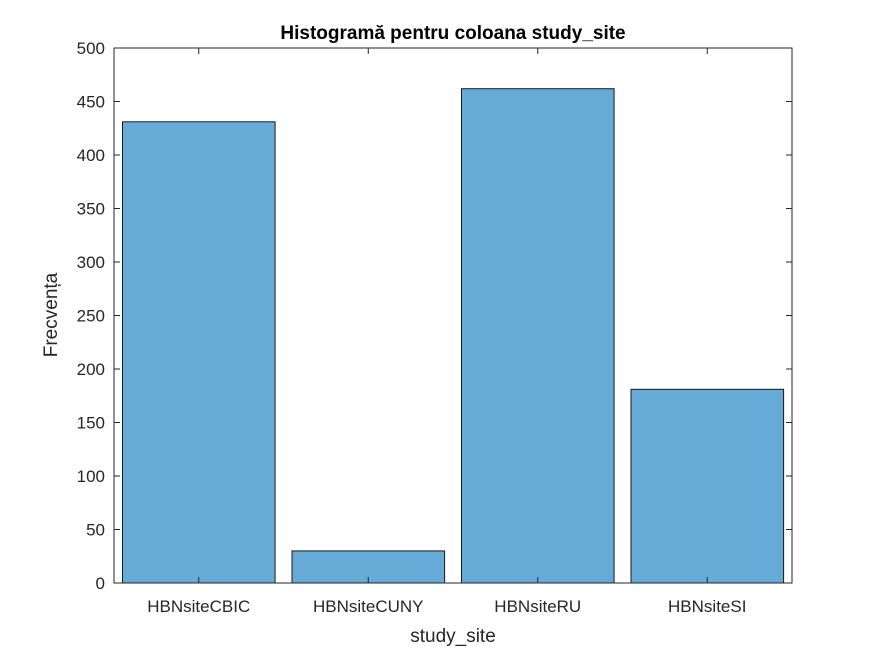  Describe the element at coordinates (452, 33) in the screenshot. I see `chart-title: Histogramă pentru coloana study_site` at that location.